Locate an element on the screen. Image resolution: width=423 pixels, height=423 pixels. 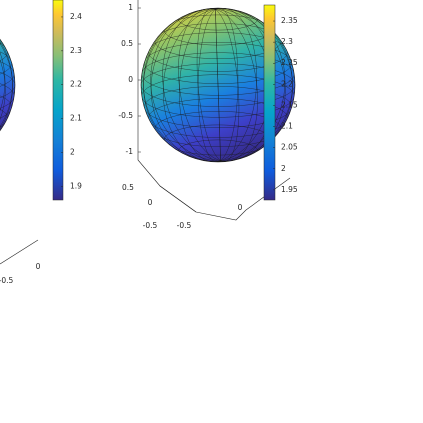
colorbar-tick-label: 1.9 is located at coordinates (76, 185).